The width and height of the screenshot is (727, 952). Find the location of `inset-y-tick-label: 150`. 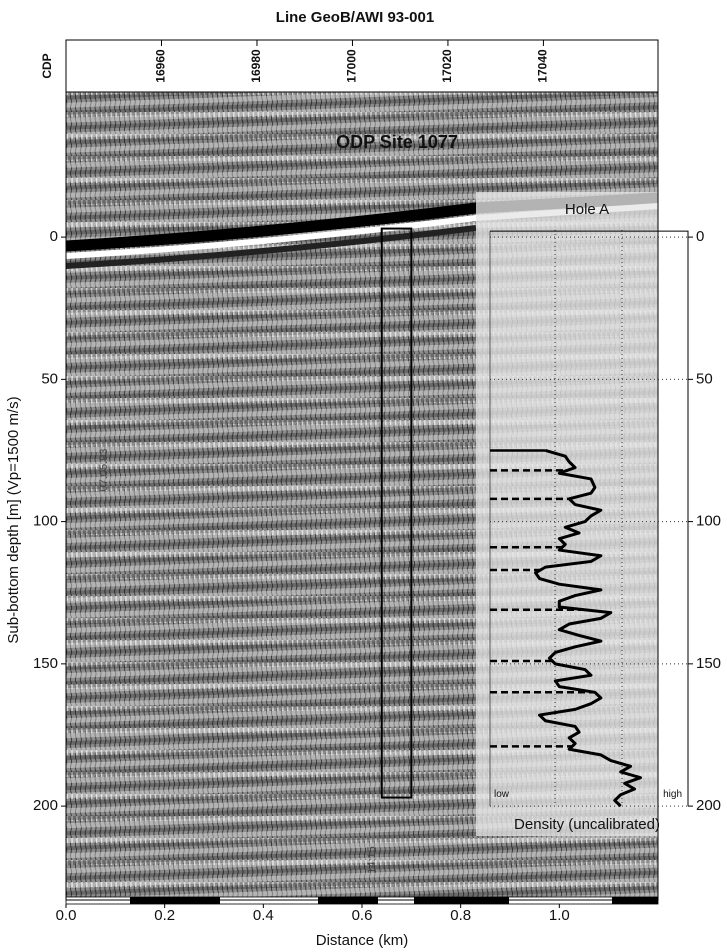

inset-y-tick-label: 150 is located at coordinates (708, 663).